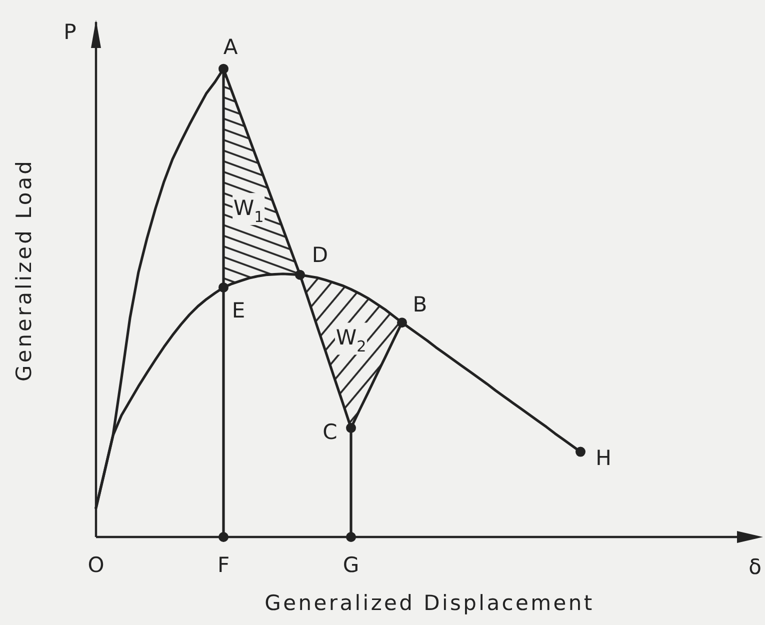  Describe the element at coordinates (604, 458) in the screenshot. I see `text: H` at that location.